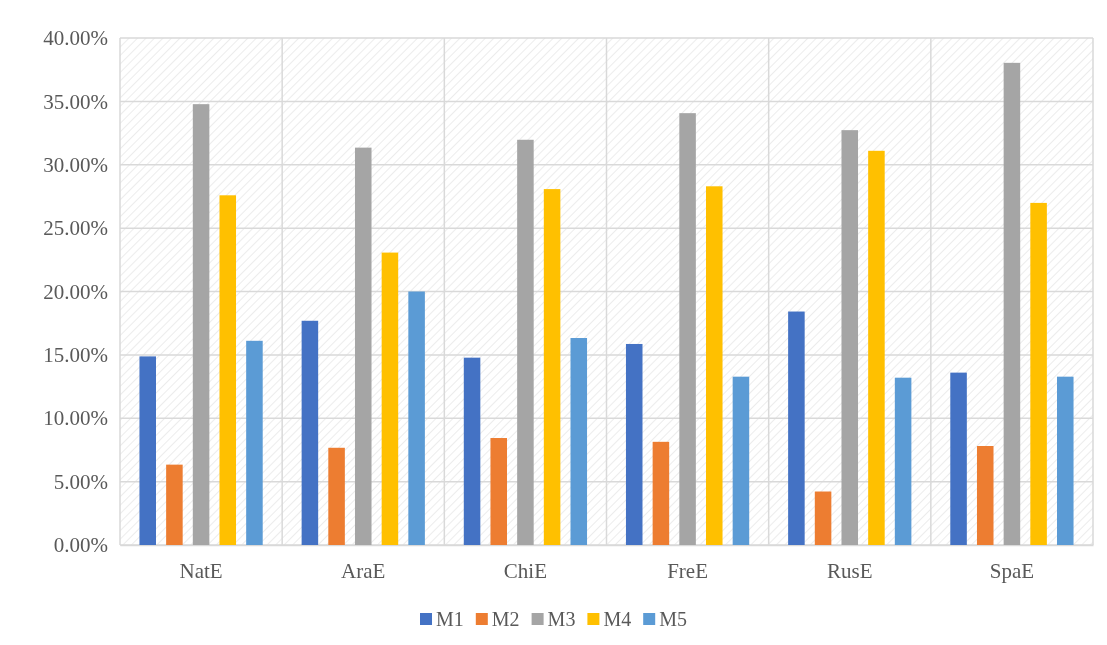 The image size is (1107, 645). Describe the element at coordinates (75, 228) in the screenshot. I see `y-tick-label: 25.00%` at that location.